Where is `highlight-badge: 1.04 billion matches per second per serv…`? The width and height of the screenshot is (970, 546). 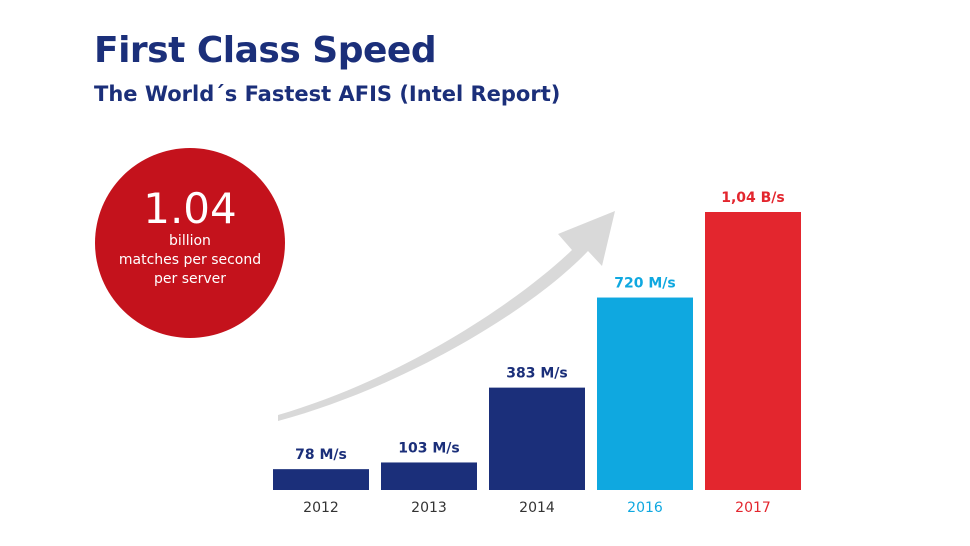 highlight-badge: 1.04 billion matches per second per serv… is located at coordinates (190, 243).